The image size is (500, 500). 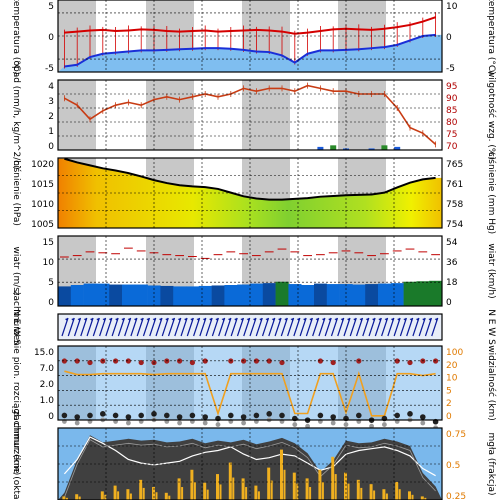 I want to click on tick-label-right: 80, so click(x=452, y=123).